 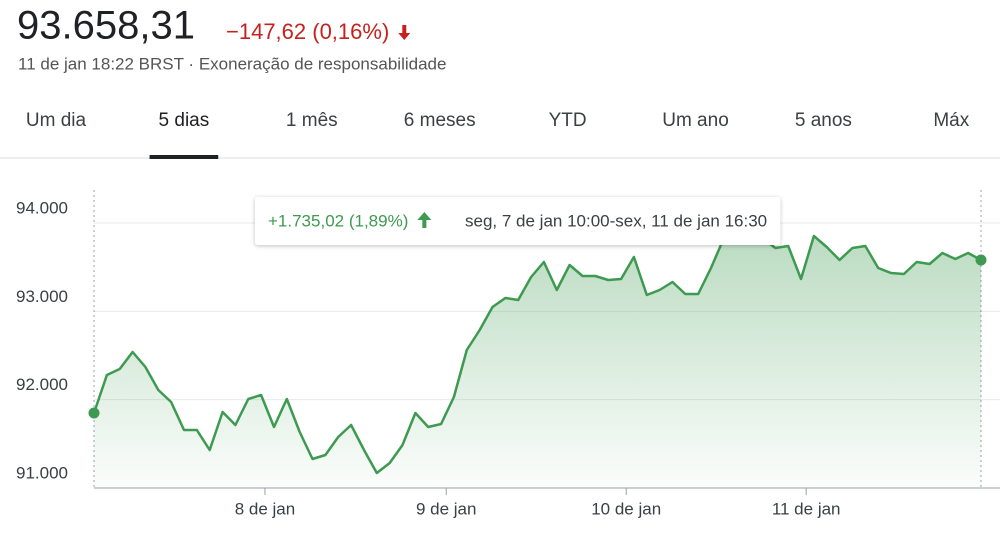 What do you see at coordinates (626, 508) in the screenshot?
I see `x-tick-label: 10 de jan` at bounding box center [626, 508].